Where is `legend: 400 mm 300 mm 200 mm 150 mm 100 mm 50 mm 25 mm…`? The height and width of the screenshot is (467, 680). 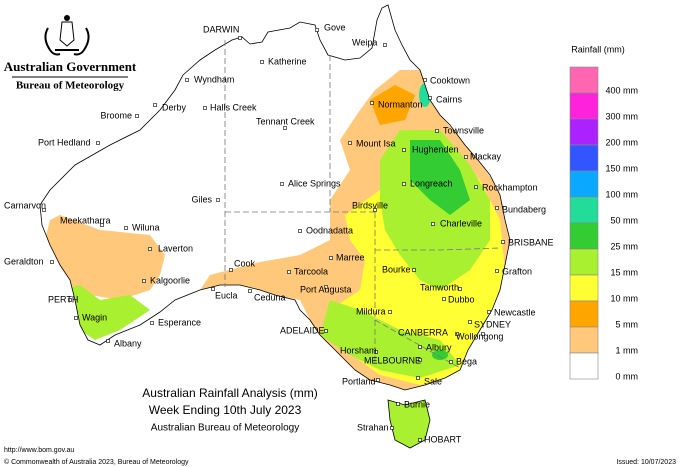 legend: 400 mm 300 mm 200 mm 150 mm 100 mm 50 mm 25 mm… is located at coordinates (604, 223).